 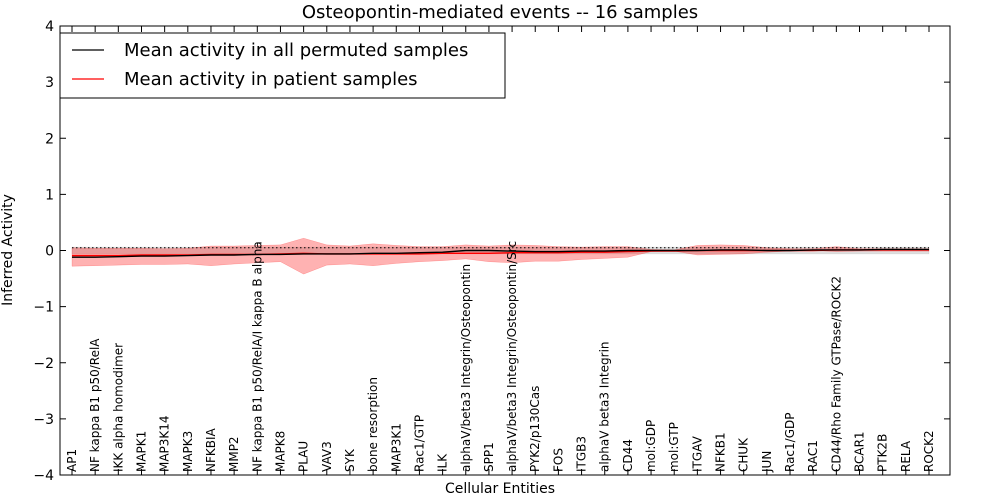 I want to click on x-tick-label: MAPK3, so click(x=188, y=451).